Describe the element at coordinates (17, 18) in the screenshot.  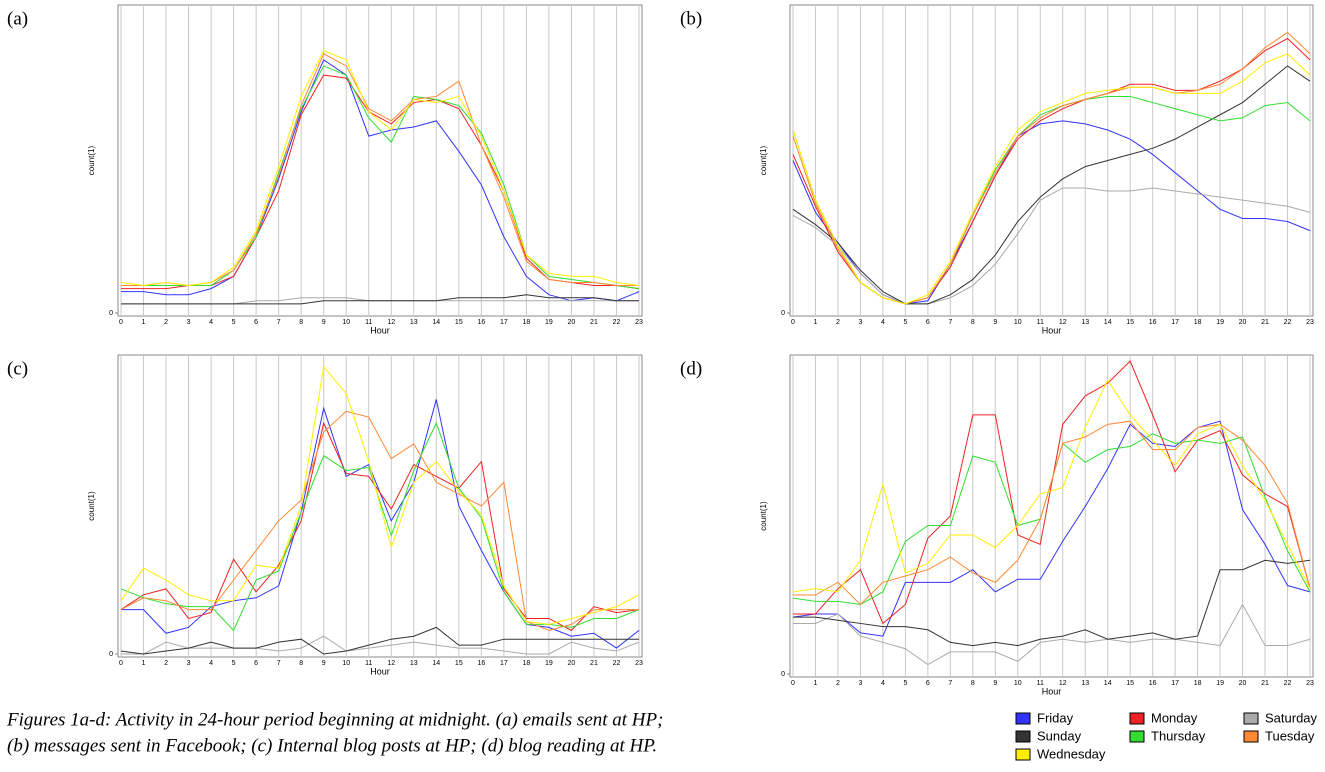
I see `panel-label: (a)` at that location.